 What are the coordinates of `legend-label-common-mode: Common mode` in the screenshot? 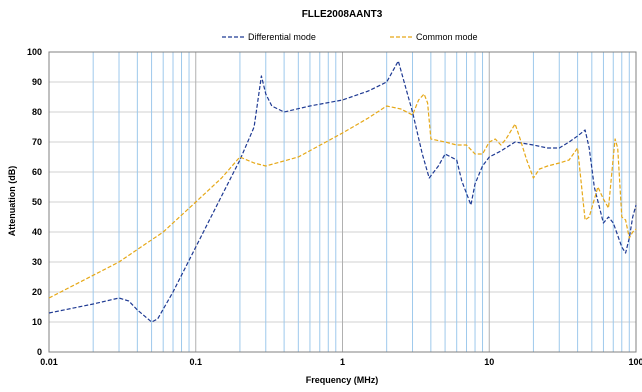 It's located at (447, 37).